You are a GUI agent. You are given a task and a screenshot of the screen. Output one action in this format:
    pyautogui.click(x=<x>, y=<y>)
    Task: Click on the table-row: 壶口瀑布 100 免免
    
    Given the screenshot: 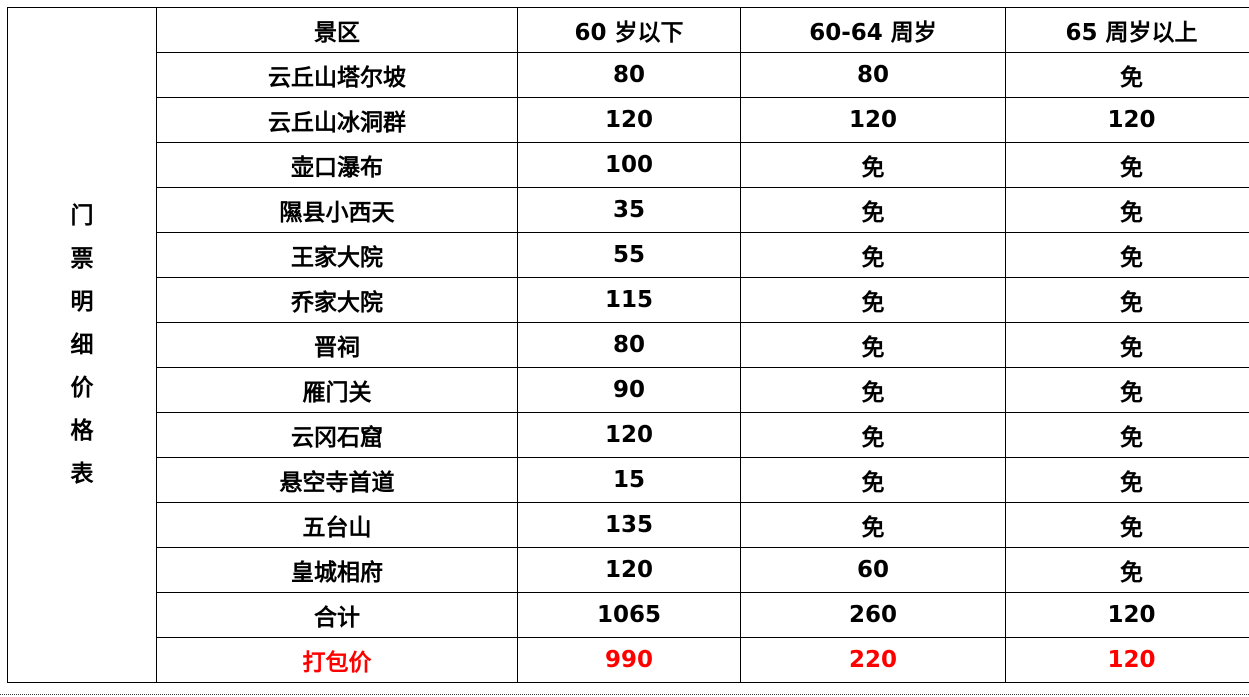 What is the action you would take?
    pyautogui.click(x=628, y=165)
    